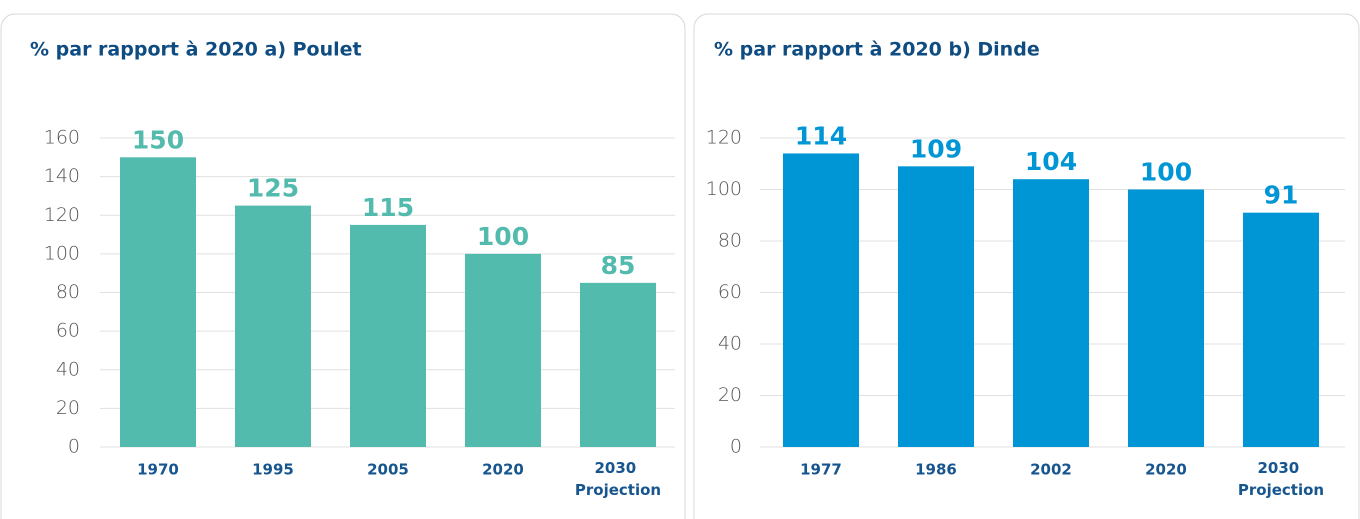  Describe the element at coordinates (273, 470) in the screenshot. I see `x-tick-label: 1995` at that location.